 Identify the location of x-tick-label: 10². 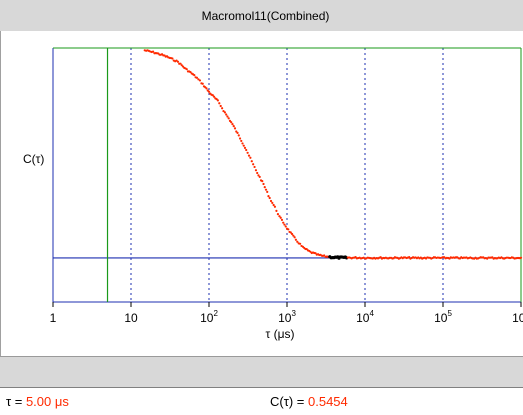
(209, 317).